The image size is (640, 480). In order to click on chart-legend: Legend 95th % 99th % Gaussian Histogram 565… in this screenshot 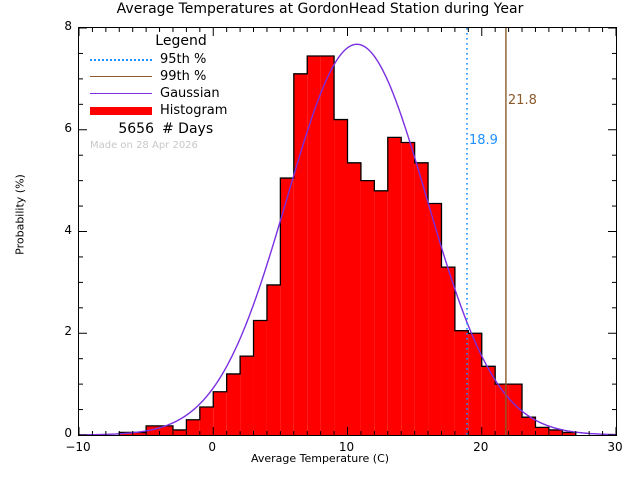, I will do `click(195, 92)`.